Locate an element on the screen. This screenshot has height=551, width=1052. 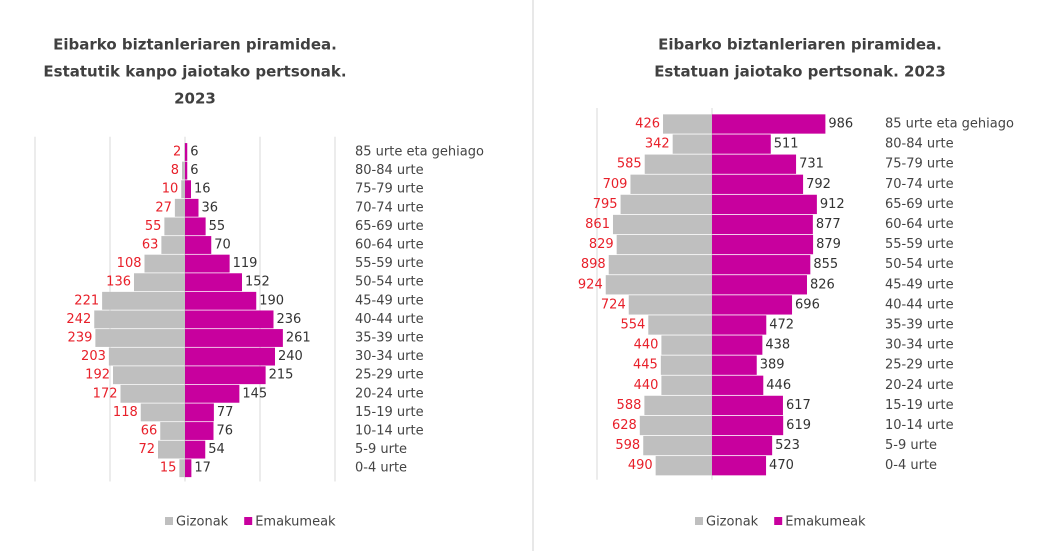
value-label: 588 is located at coordinates (629, 405).